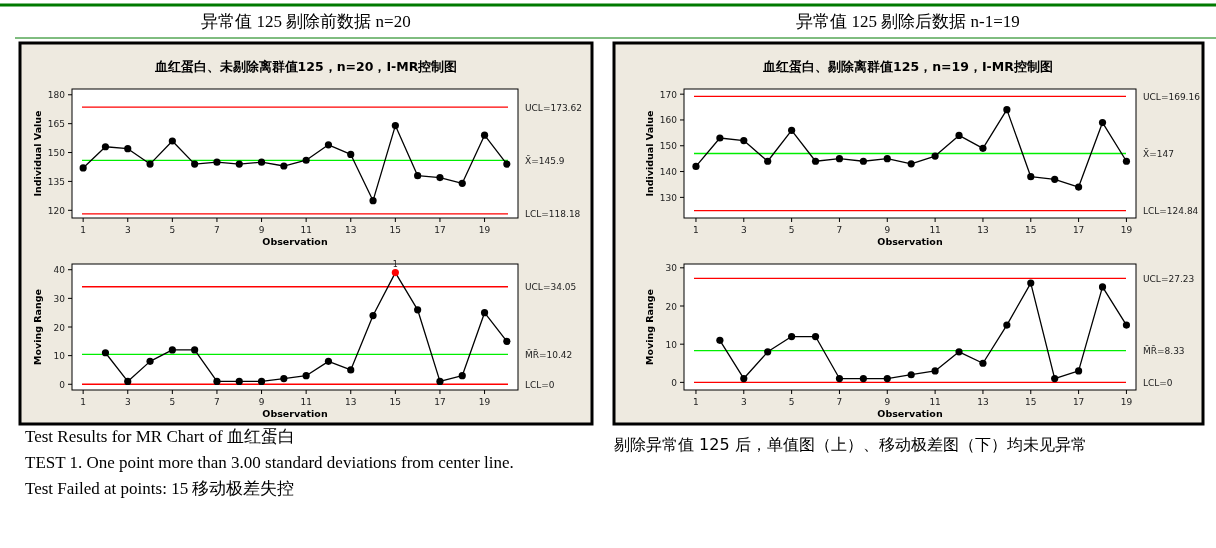 This screenshot has width=1216, height=548. I want to click on text: 剔除异常值 125 后，单值图（上）、移动极差图（下）均未见异常, so click(850, 444).